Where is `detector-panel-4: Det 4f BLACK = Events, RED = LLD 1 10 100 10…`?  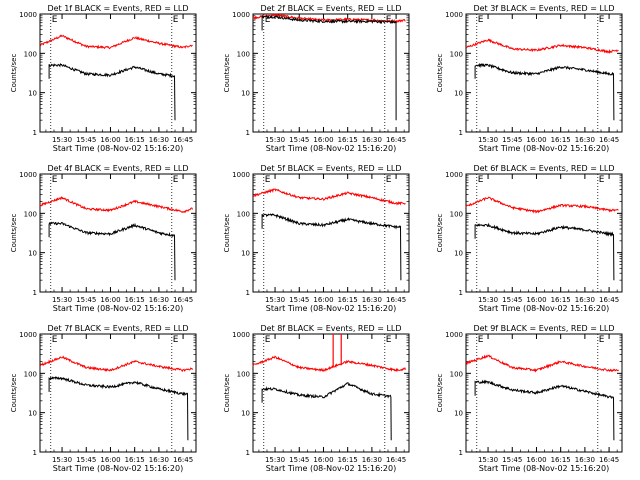 detector-panel-4: Det 4f BLACK = Events, RED = LLD 1 10 100 10… is located at coordinates (103, 238).